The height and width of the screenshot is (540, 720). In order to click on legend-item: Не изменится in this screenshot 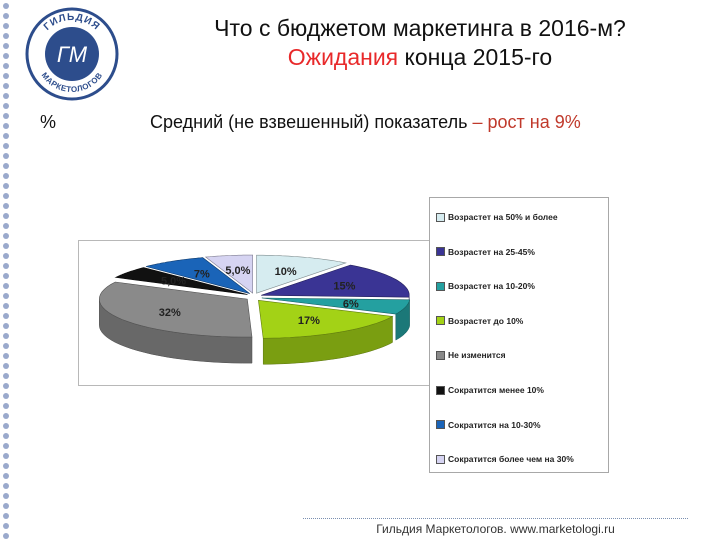, I will do `click(471, 355)`.